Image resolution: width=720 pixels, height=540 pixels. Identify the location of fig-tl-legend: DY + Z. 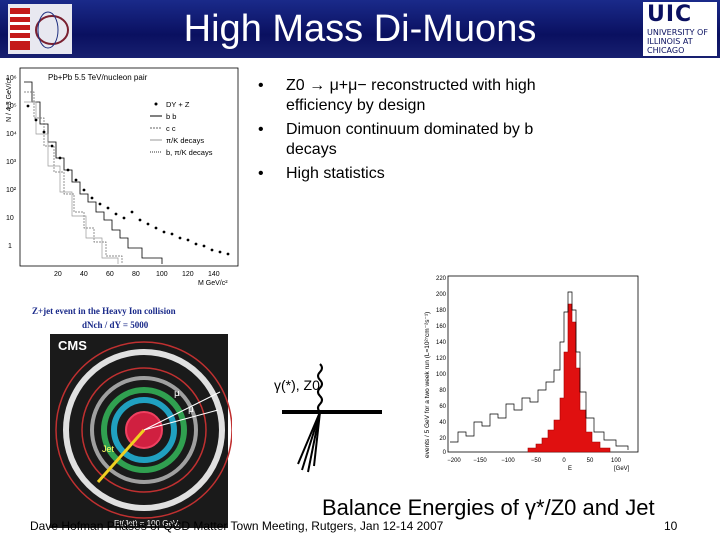
(178, 104).